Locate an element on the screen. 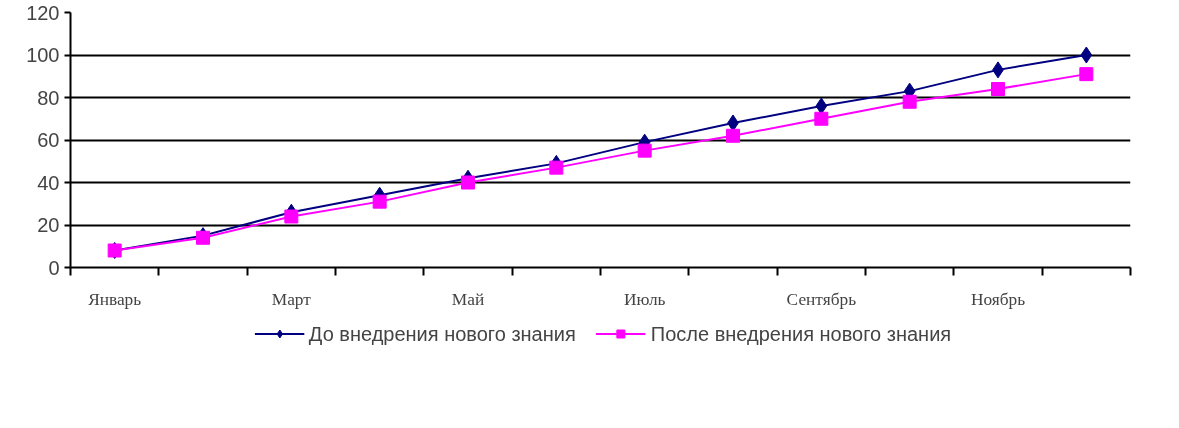 This screenshot has width=1179, height=428. x-tick-label: Январь is located at coordinates (115, 299).